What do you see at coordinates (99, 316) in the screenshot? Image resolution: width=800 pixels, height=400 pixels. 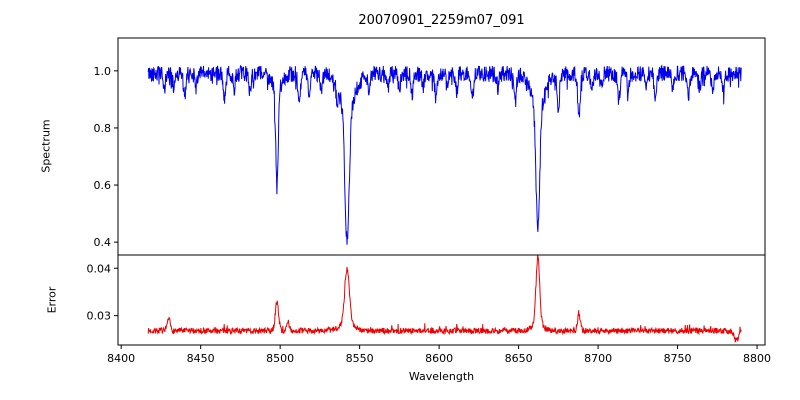 I see `y-tick-label: 0.03` at bounding box center [99, 316].